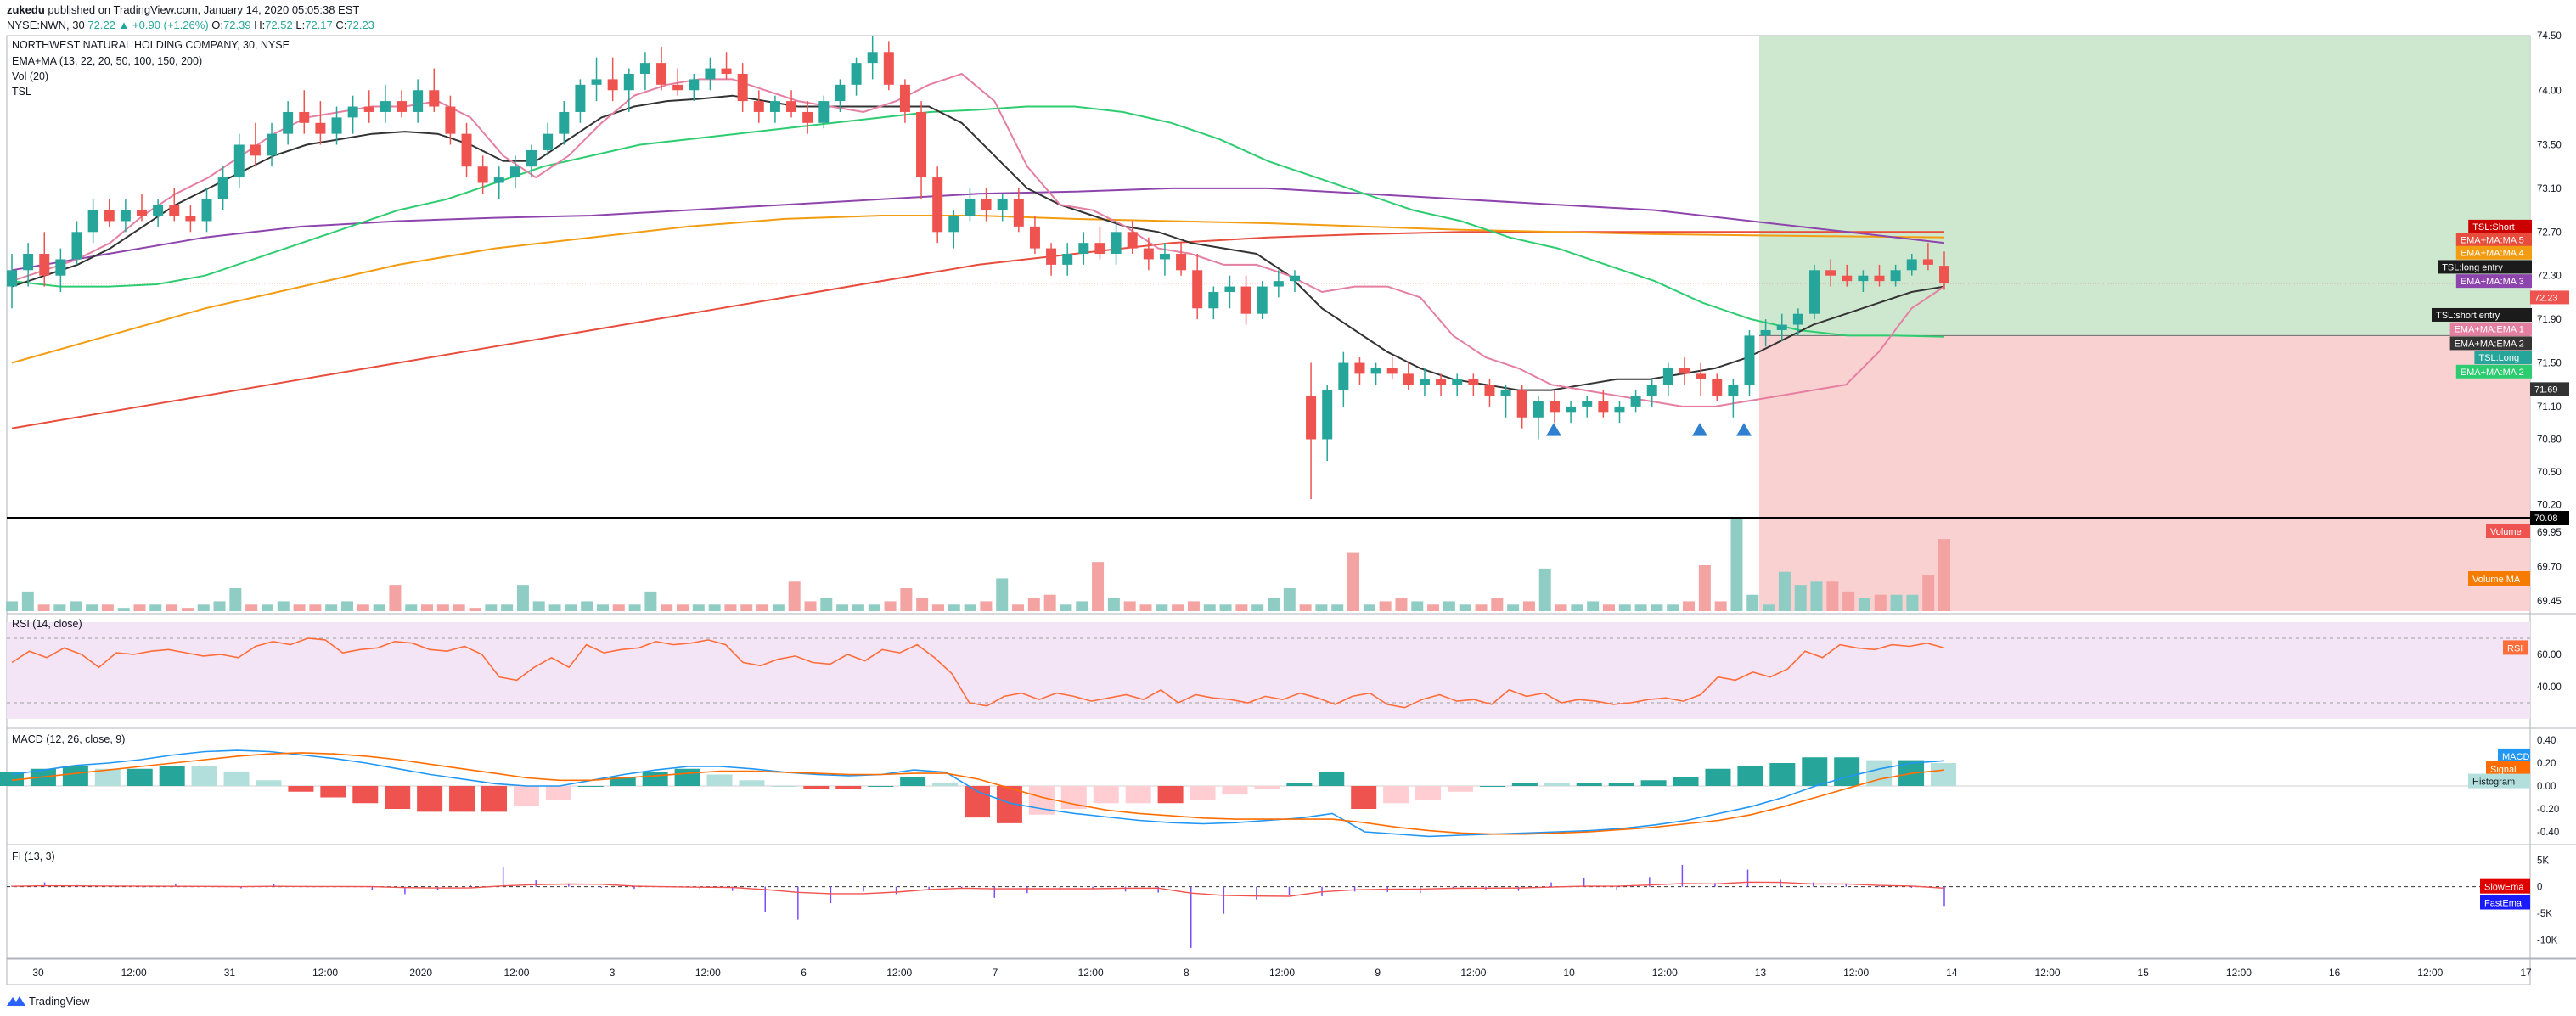 Image resolution: width=2576 pixels, height=1016 pixels. What do you see at coordinates (2144, 473) in the screenshot?
I see `stop-loss-zone` at bounding box center [2144, 473].